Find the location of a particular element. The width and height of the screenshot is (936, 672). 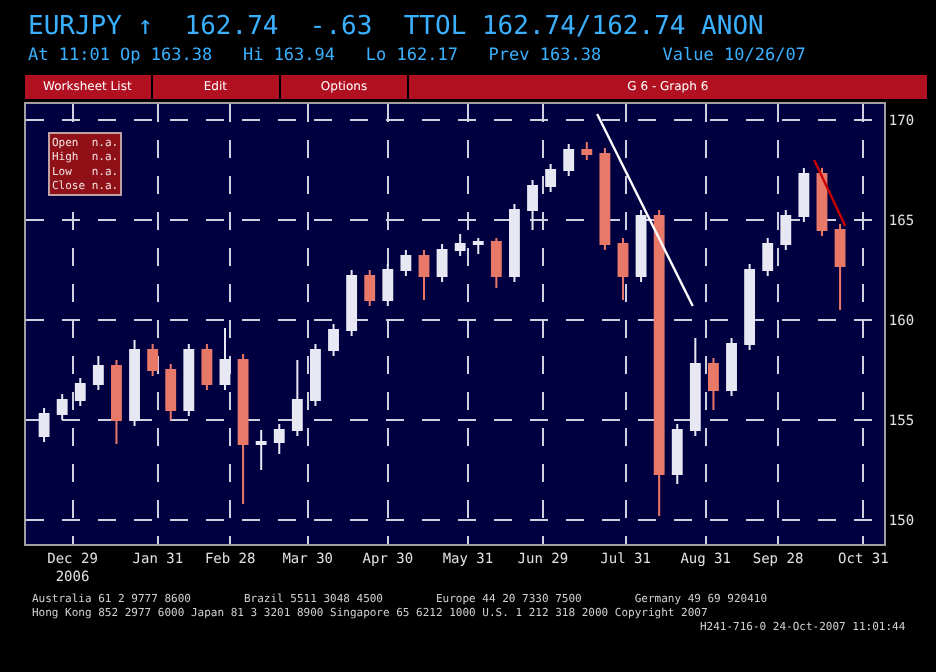

chart-subtitle: At 11:01 Op 163.38 Hi 163.94 Lo 162.17 Prev 163.38 Value 10/26/07 is located at coordinates (417, 56).